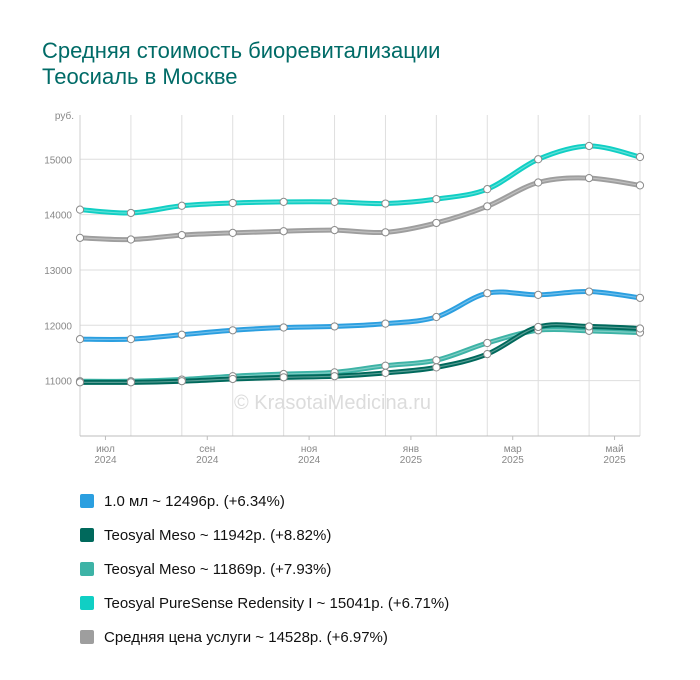 Image resolution: width=700 pixels, height=680 pixels. Describe the element at coordinates (309, 449) in the screenshot. I see `x-tick-month: ноя` at that location.